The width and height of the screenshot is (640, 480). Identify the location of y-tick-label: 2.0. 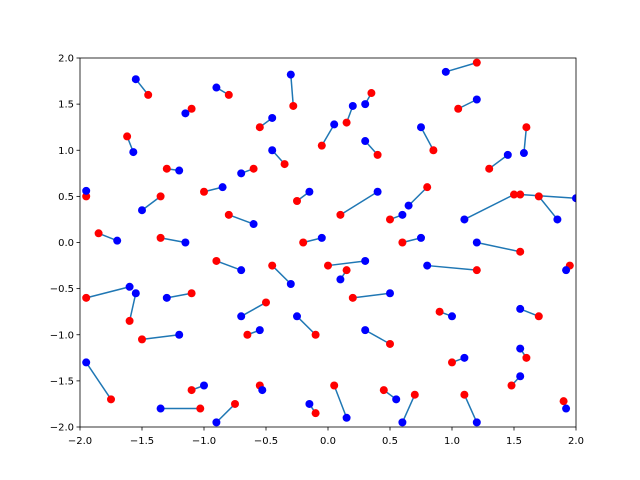
(66, 59).